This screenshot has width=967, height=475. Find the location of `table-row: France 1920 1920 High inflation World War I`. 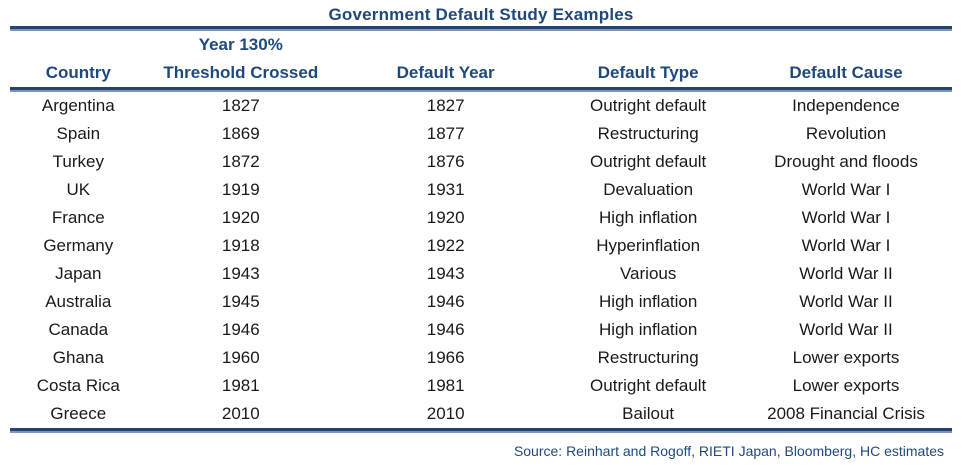

table-row: France 1920 1920 High inflation World War I is located at coordinates (481, 218).